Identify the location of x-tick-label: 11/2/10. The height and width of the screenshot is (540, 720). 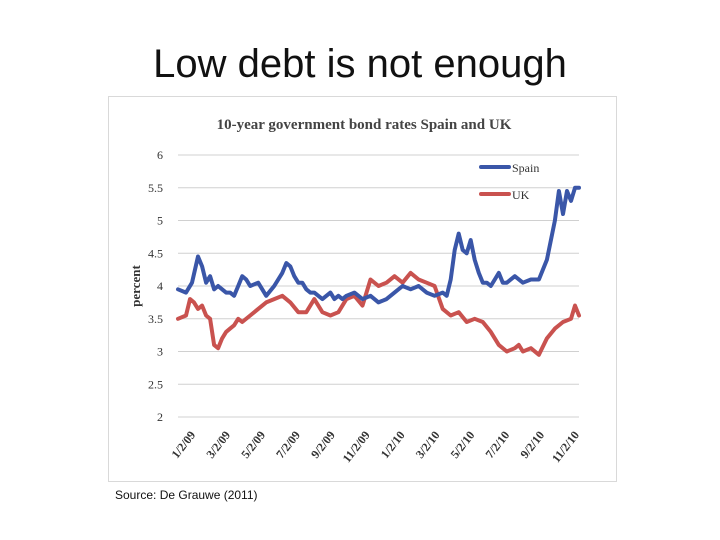
(565, 446).